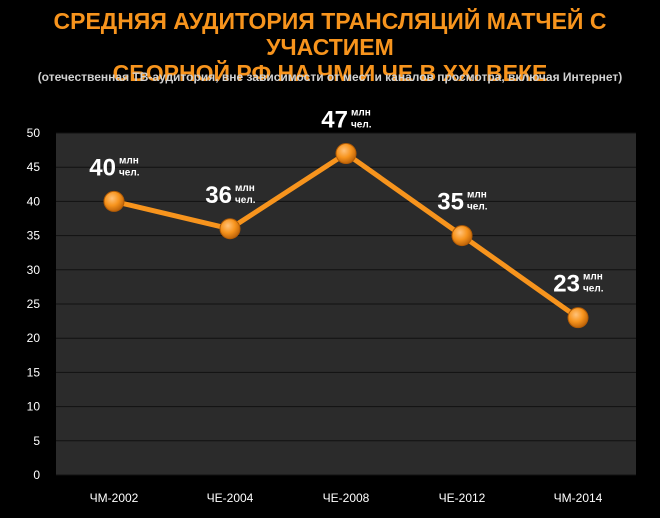 Image resolution: width=660 pixels, height=518 pixels. I want to click on y-tick-label: 10, so click(34, 407).